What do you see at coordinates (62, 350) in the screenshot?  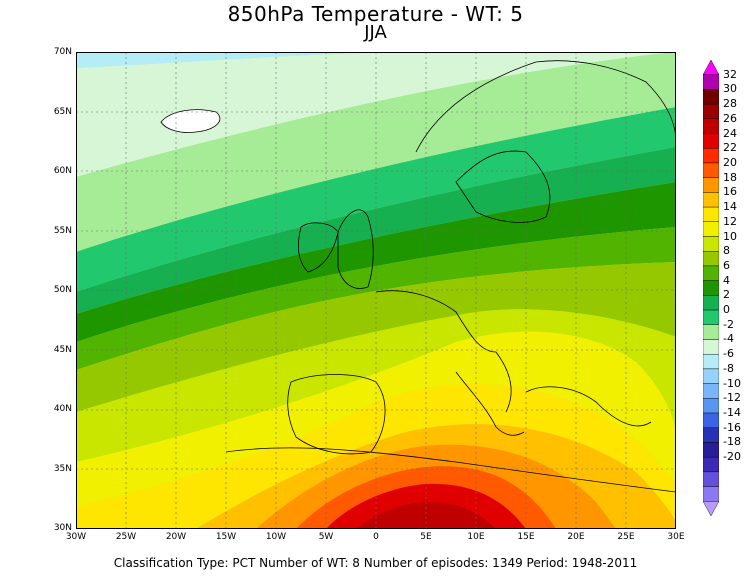 I see `lat-label: 45N` at bounding box center [62, 350].